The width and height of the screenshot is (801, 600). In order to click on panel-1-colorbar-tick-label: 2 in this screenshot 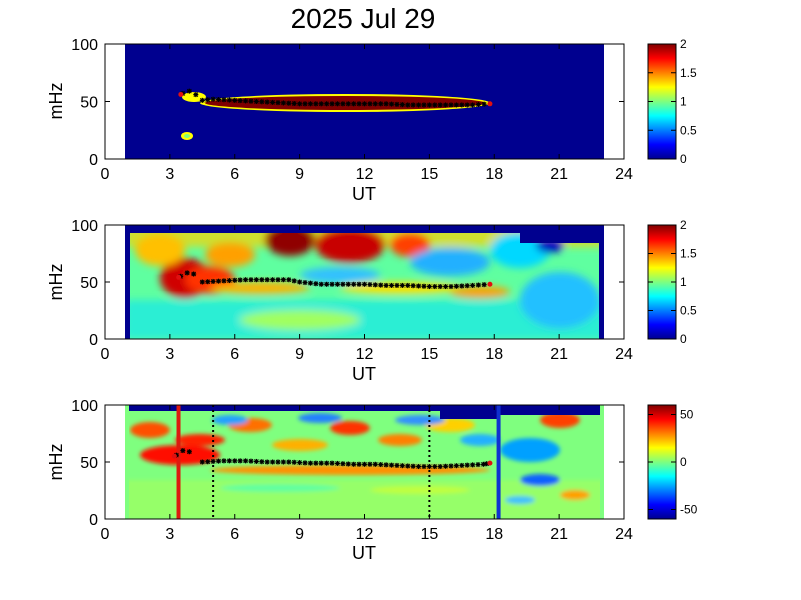, I will do `click(683, 44)`.